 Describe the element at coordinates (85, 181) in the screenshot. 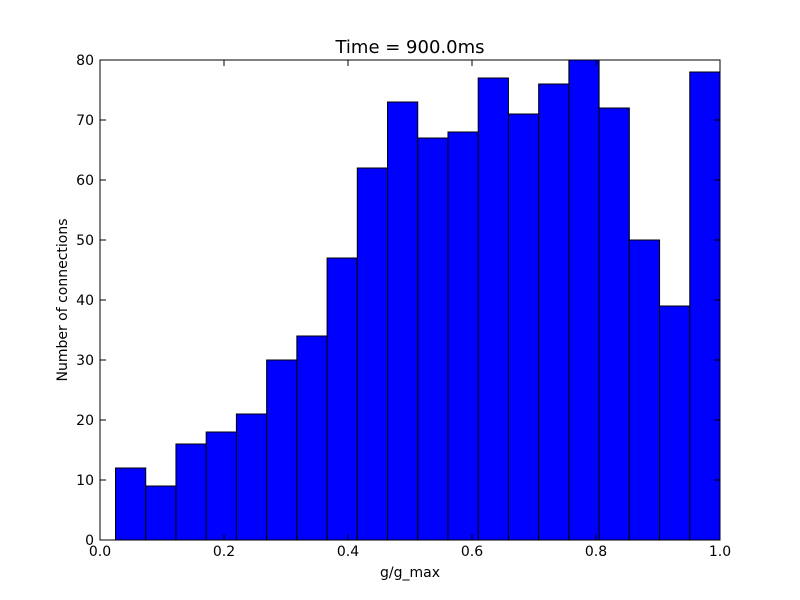

I see `y-tick-label-6: 60` at that location.